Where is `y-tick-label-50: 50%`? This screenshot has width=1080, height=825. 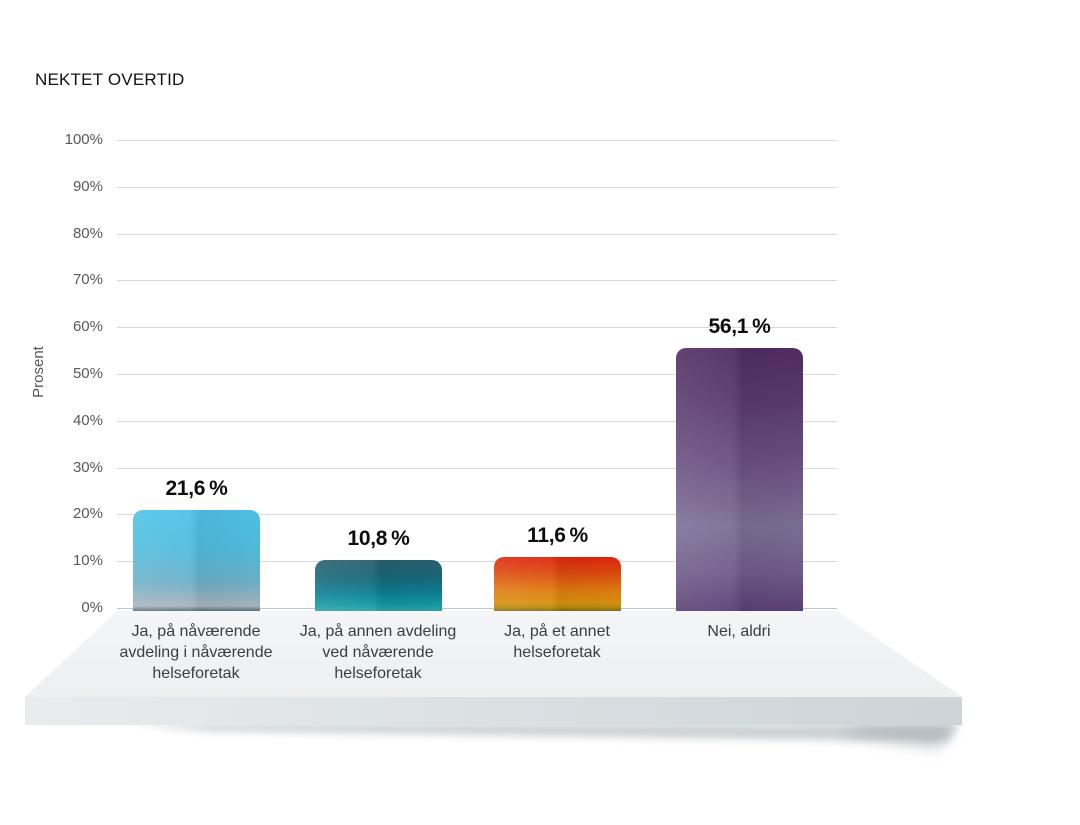
y-tick-label-50: 50% is located at coordinates (87, 373).